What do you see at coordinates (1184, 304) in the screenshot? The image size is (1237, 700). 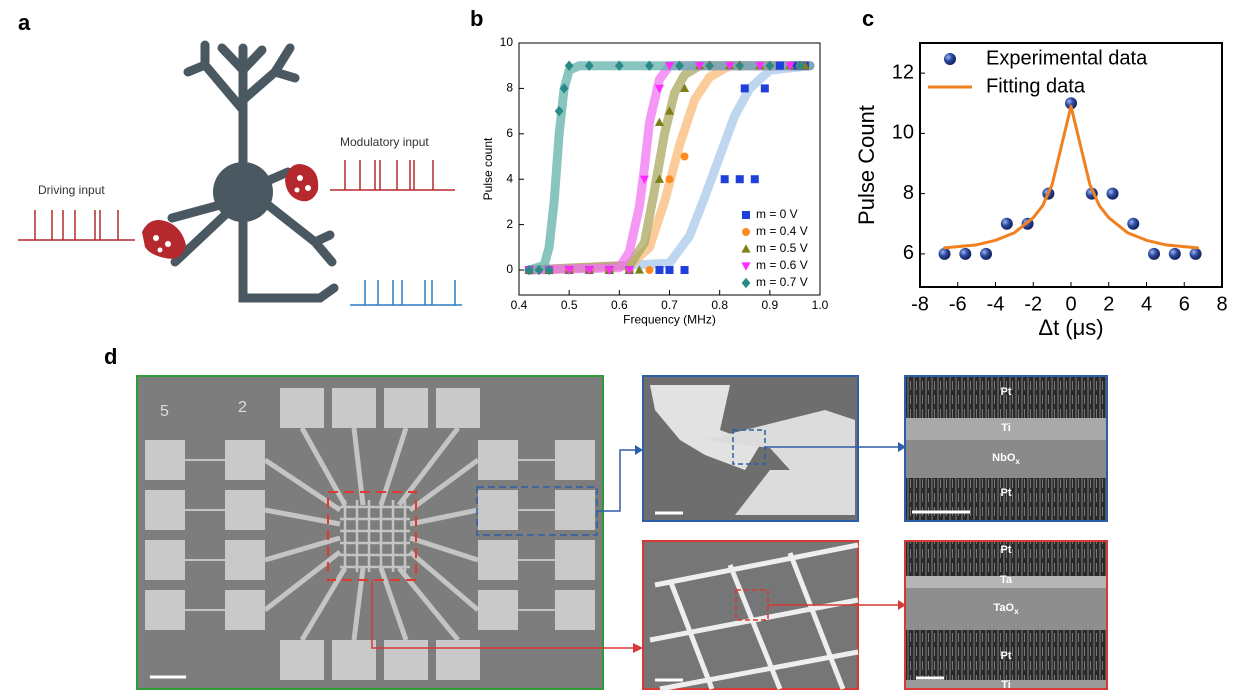 I see `x-tick-label: 6` at bounding box center [1184, 304].